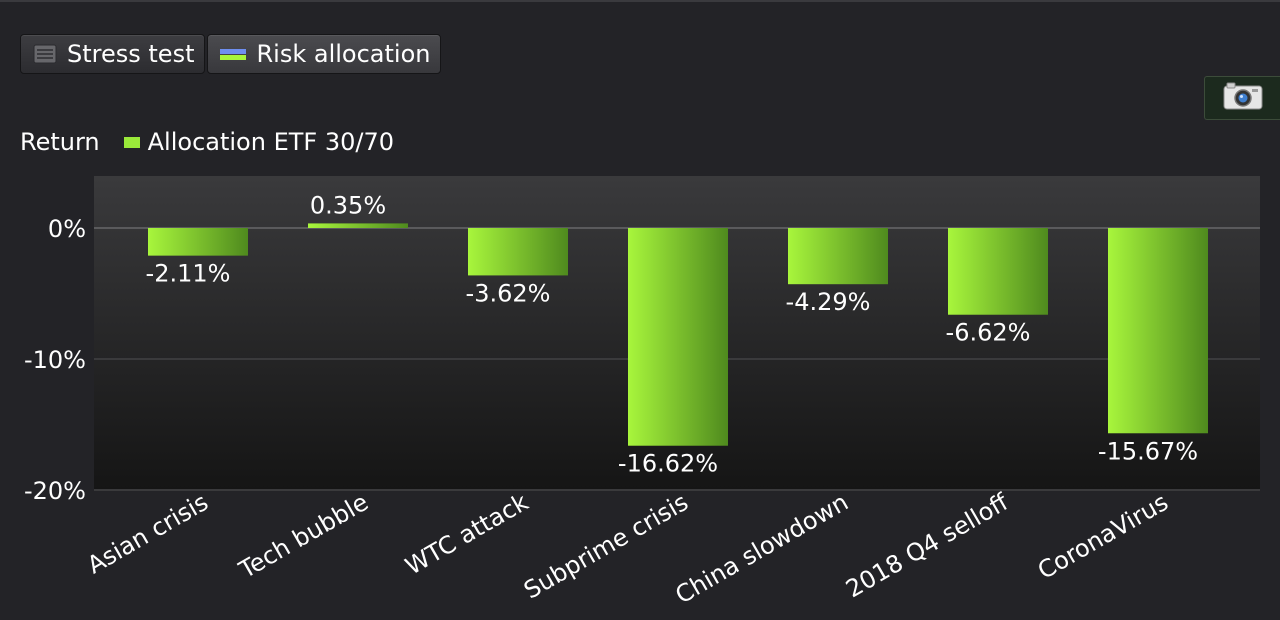 This screenshot has height=620, width=1280. Describe the element at coordinates (606, 546) in the screenshot. I see `x-tick-label: Subprime crisis` at that location.